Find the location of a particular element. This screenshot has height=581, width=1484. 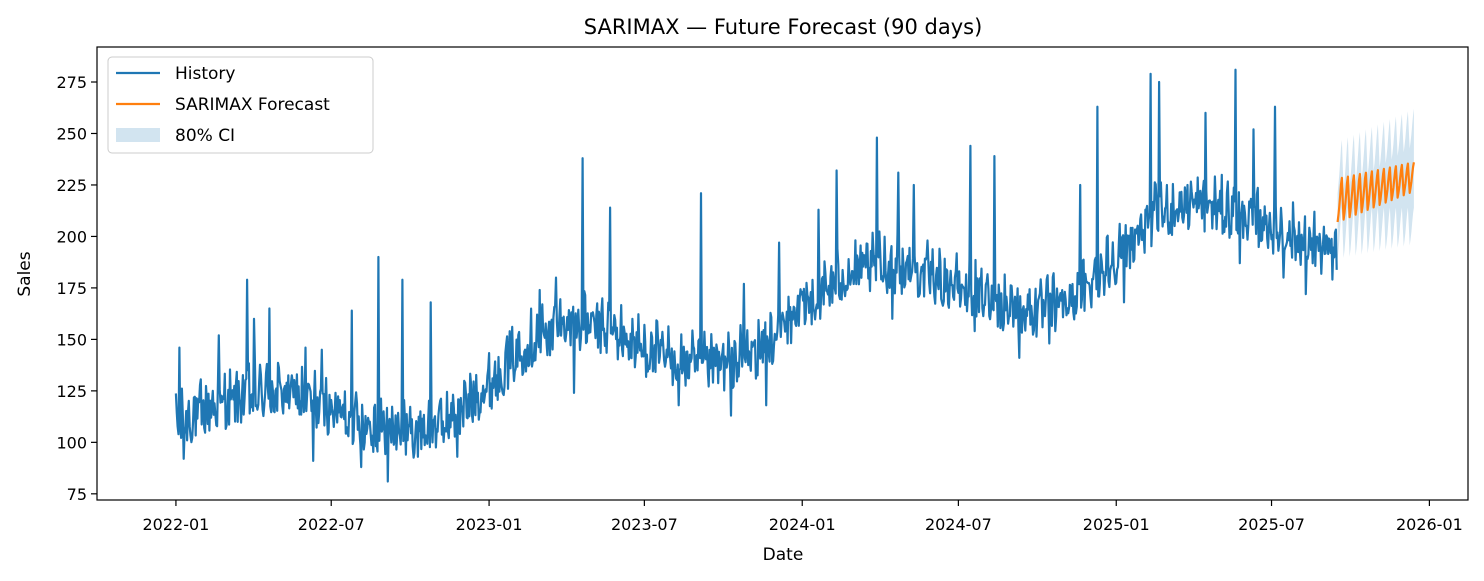

y-tick-label: 75 is located at coordinates (77, 494).